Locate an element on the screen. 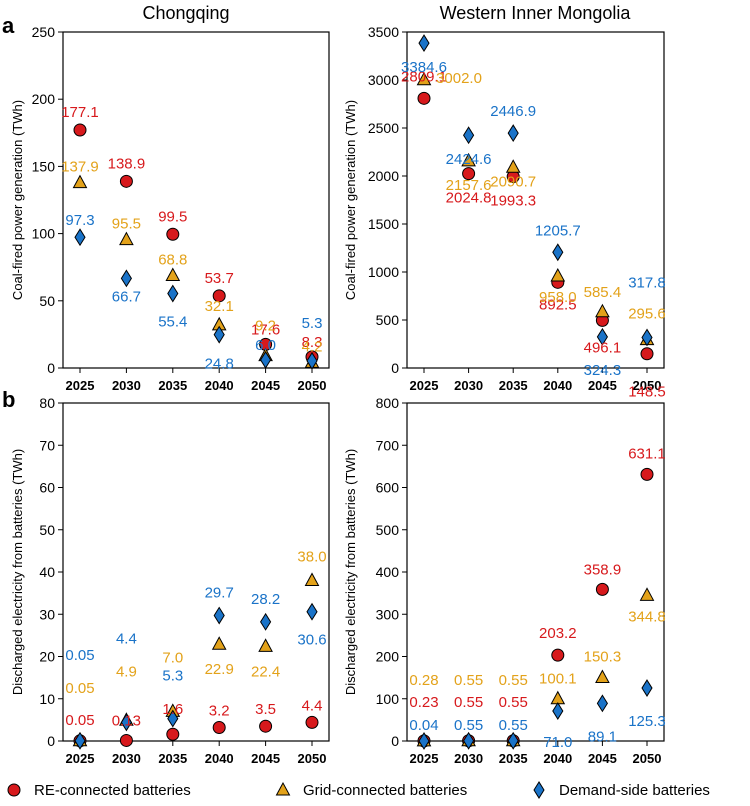 This screenshot has width=750, height=806. plot-frame is located at coordinates (196, 200).